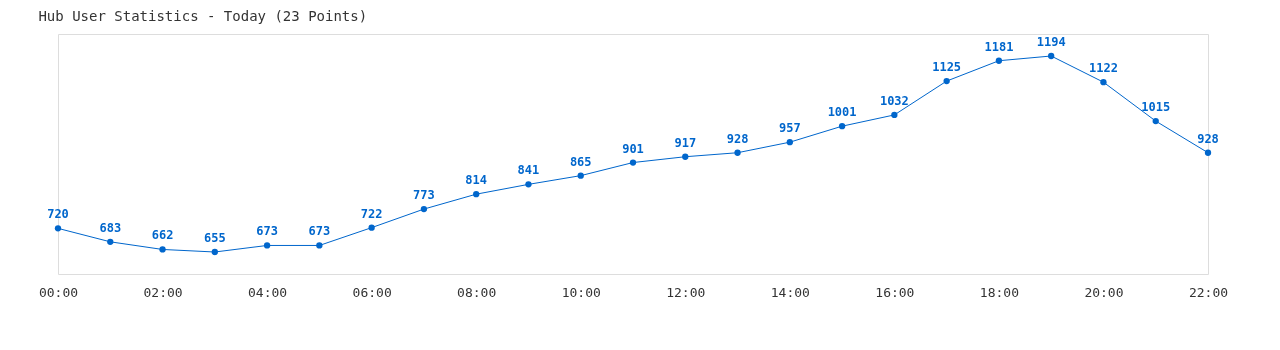 This screenshot has width=1280, height=350. I want to click on x-tick-label: 06:00, so click(372, 292).